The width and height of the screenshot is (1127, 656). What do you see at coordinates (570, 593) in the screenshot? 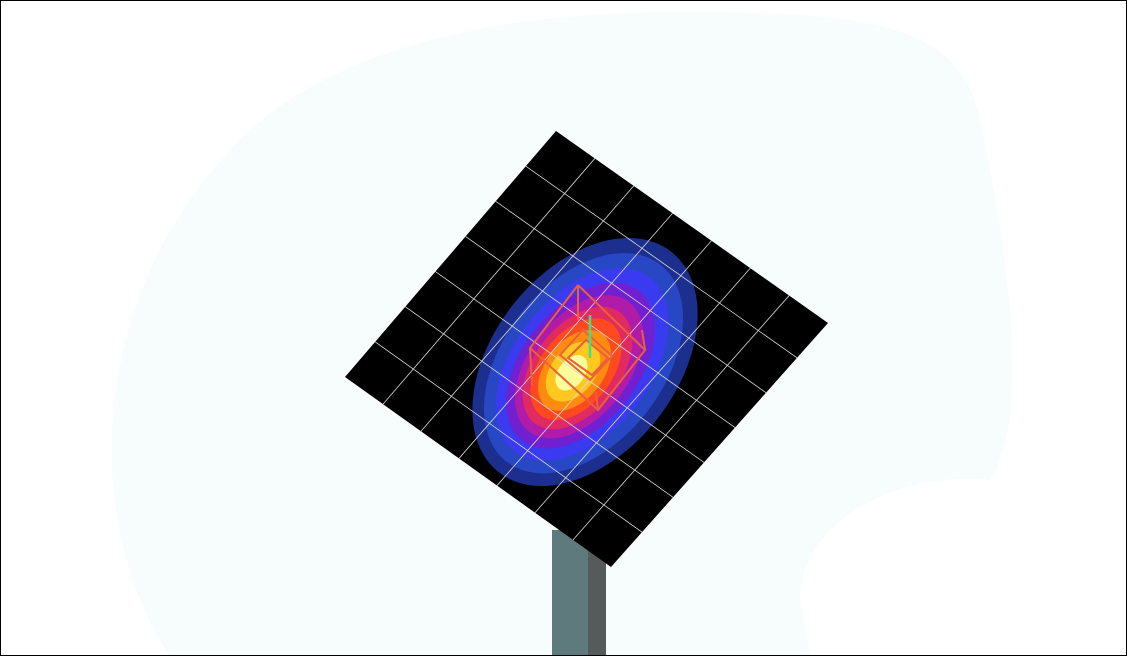
I see `pole-front` at bounding box center [570, 593].